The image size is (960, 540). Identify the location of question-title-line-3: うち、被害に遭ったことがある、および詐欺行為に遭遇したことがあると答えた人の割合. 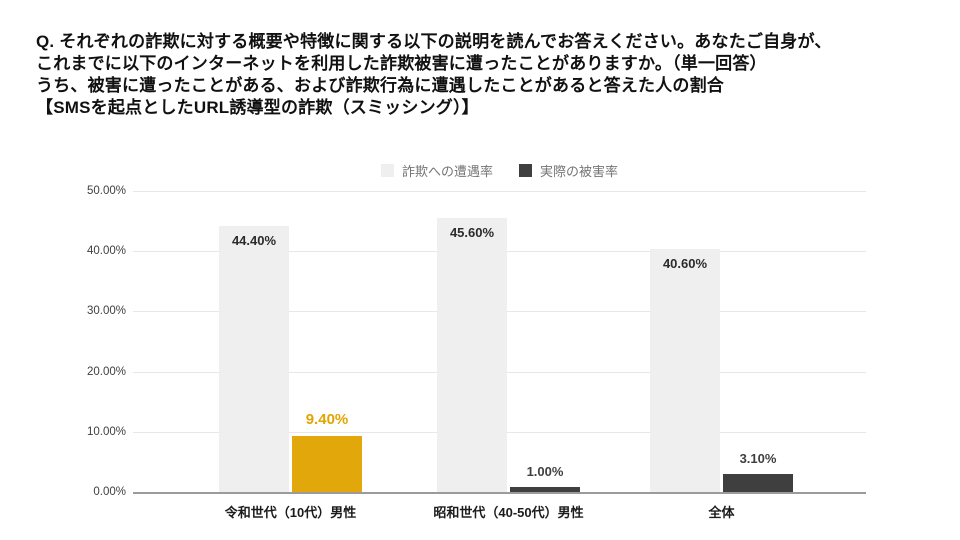
(380, 85).